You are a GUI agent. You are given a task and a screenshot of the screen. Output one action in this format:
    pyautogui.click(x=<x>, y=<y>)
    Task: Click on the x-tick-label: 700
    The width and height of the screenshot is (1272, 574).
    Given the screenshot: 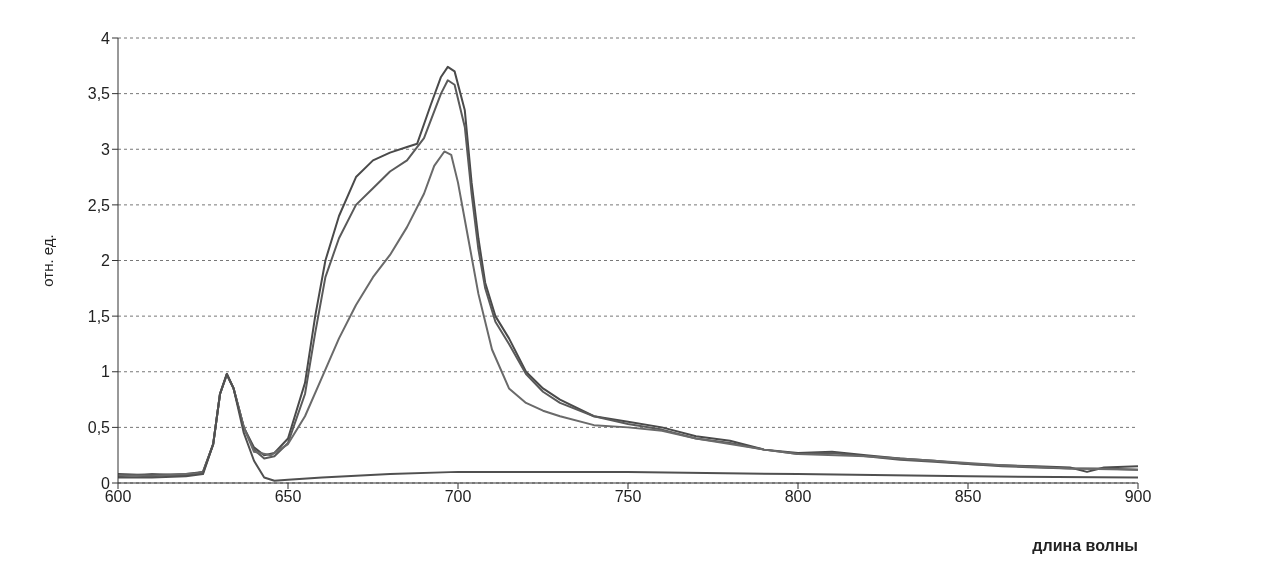 What is the action you would take?
    pyautogui.click(x=458, y=497)
    